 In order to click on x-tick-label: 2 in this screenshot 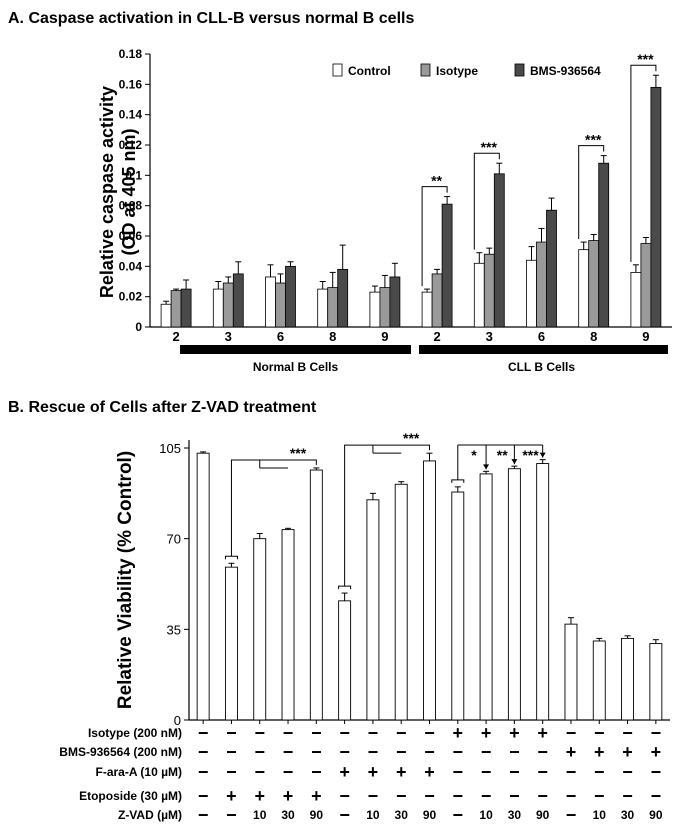, I will do `click(175, 336)`.